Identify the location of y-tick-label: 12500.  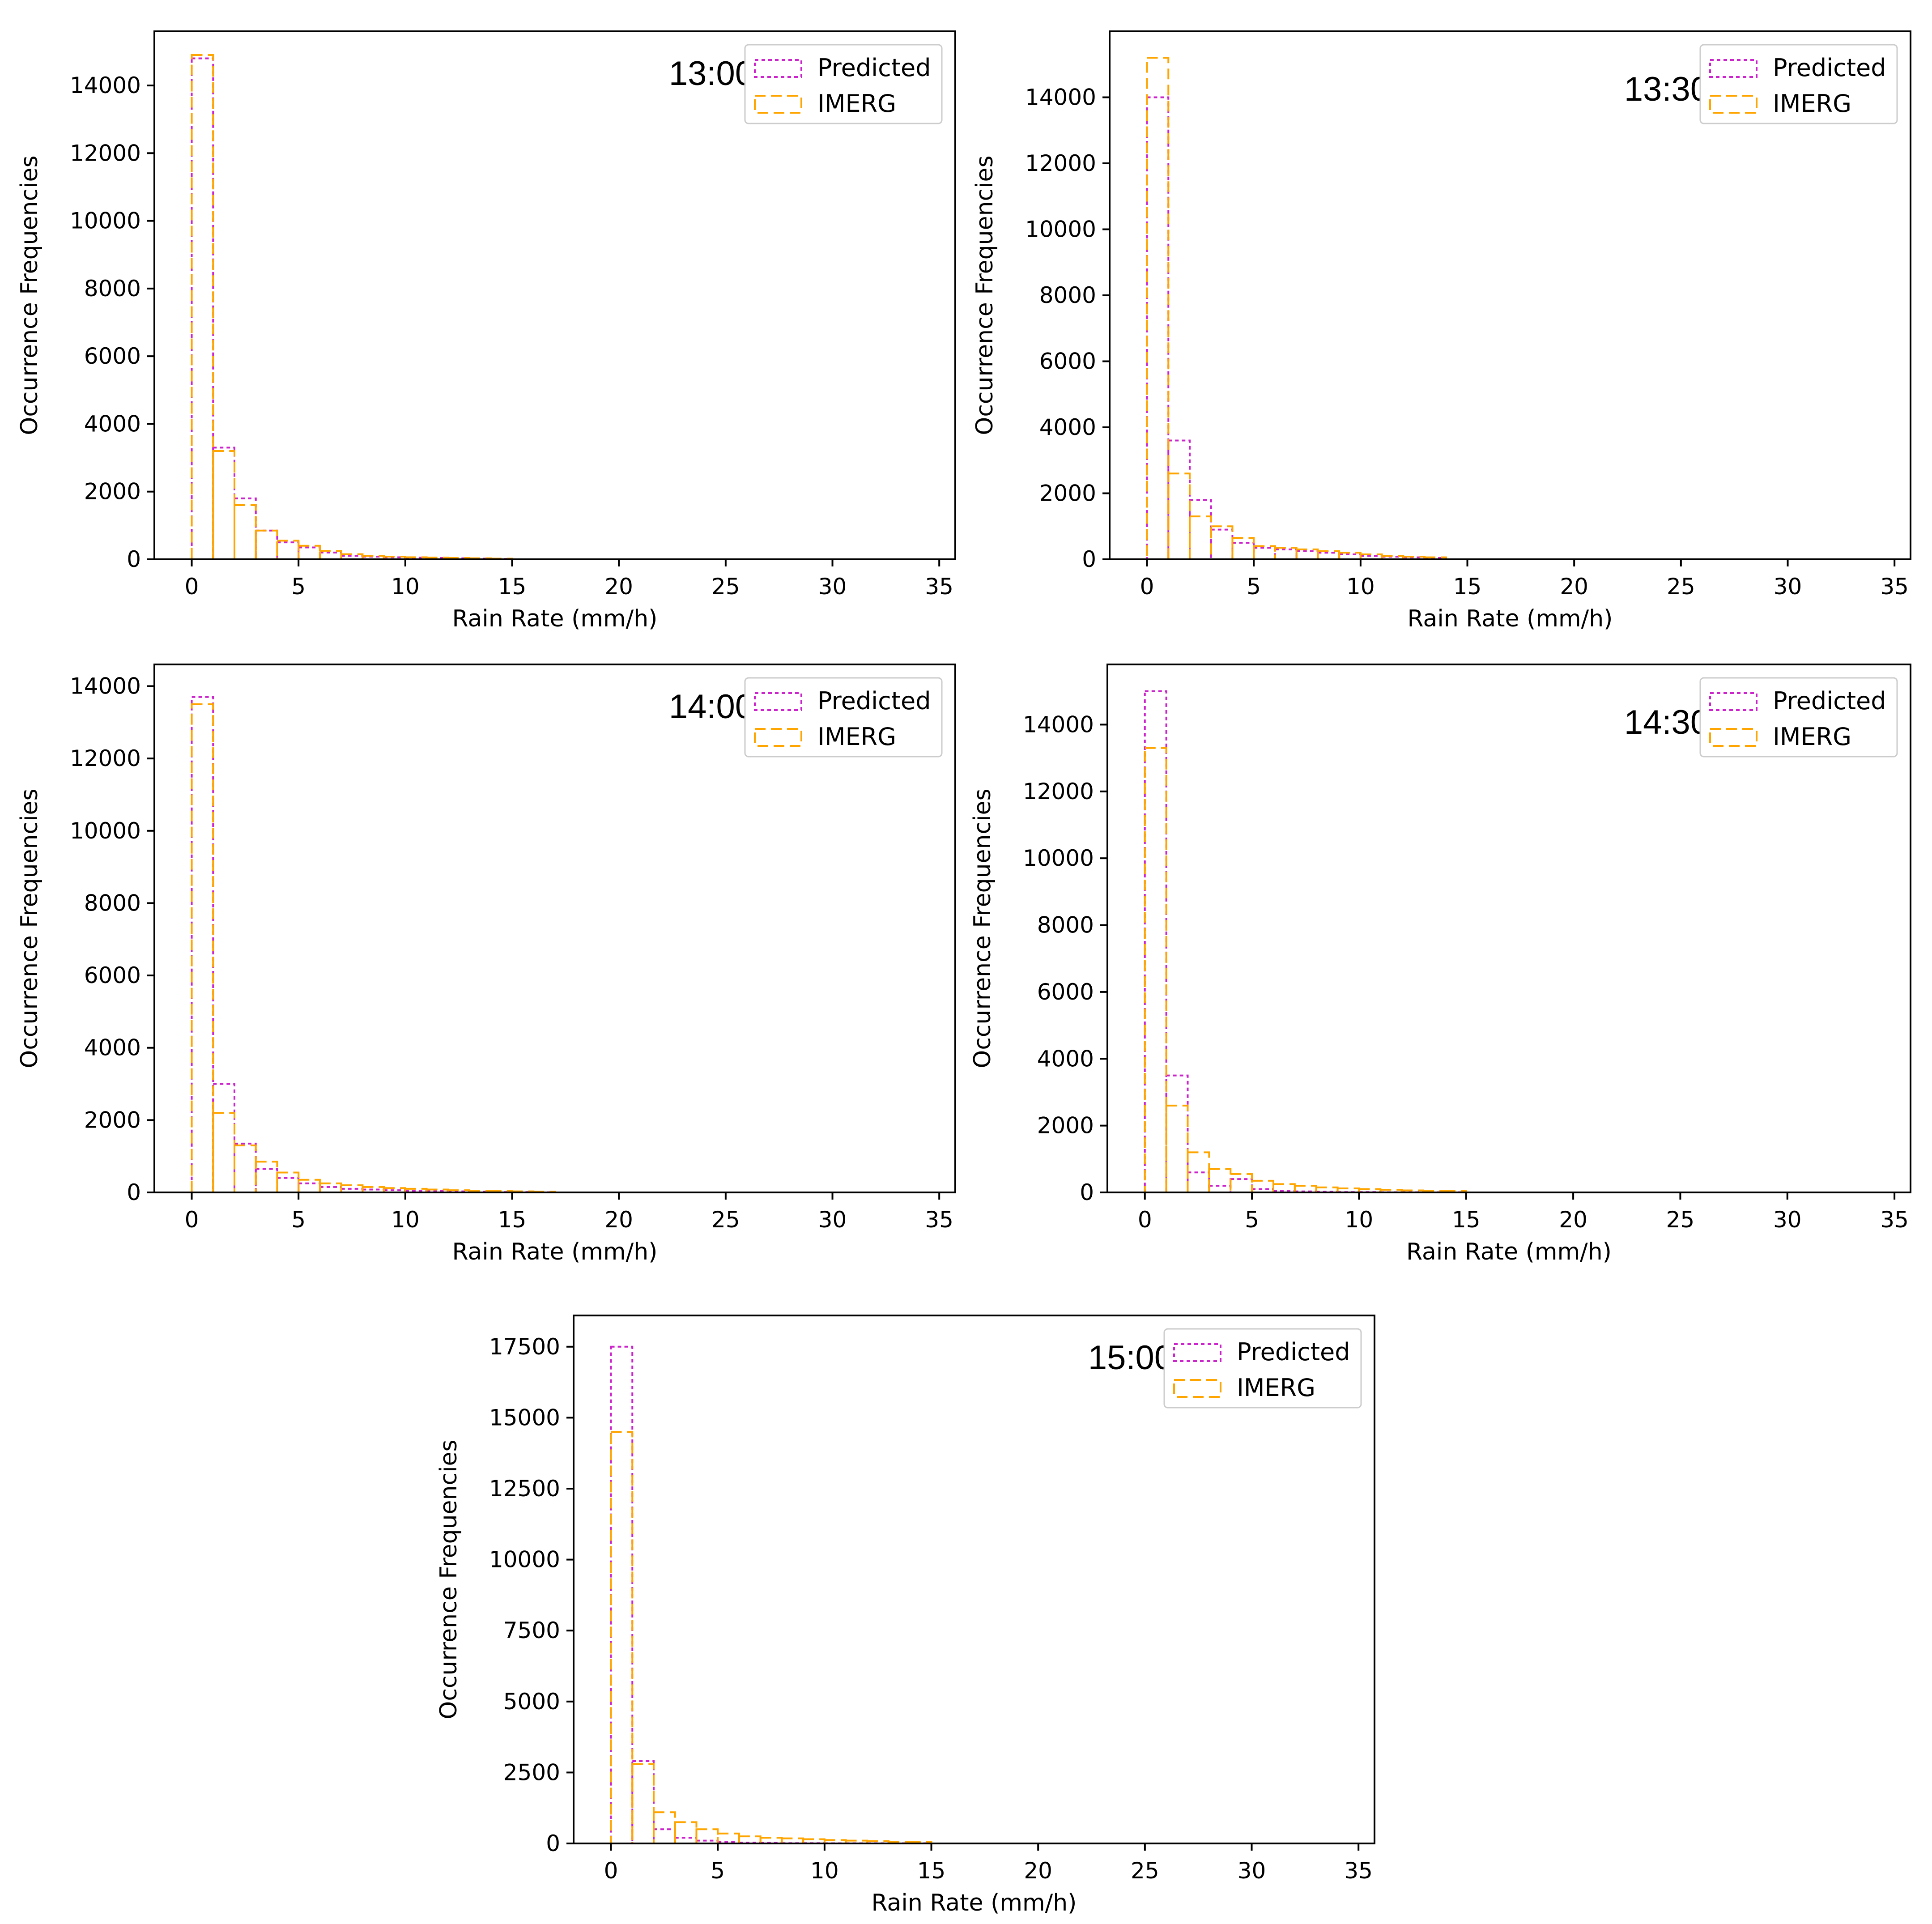
(525, 1489).